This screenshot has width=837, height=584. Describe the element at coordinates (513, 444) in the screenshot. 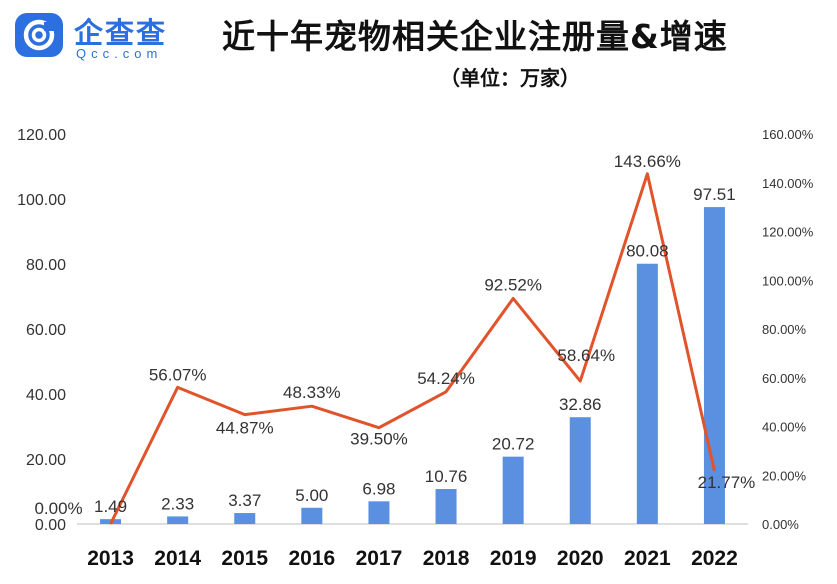

I see `bar-value-label: 20.72` at that location.